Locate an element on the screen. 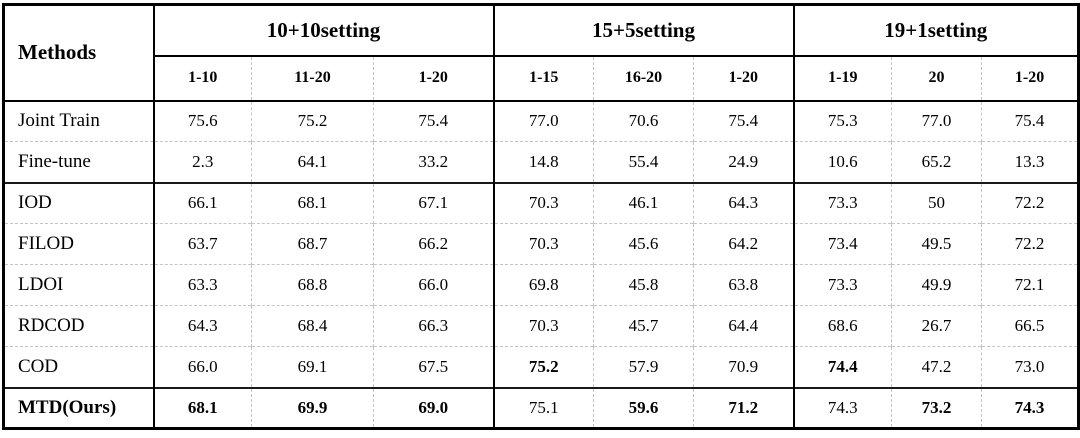 The image size is (1080, 438). value-cell: 64.2 is located at coordinates (743, 244).